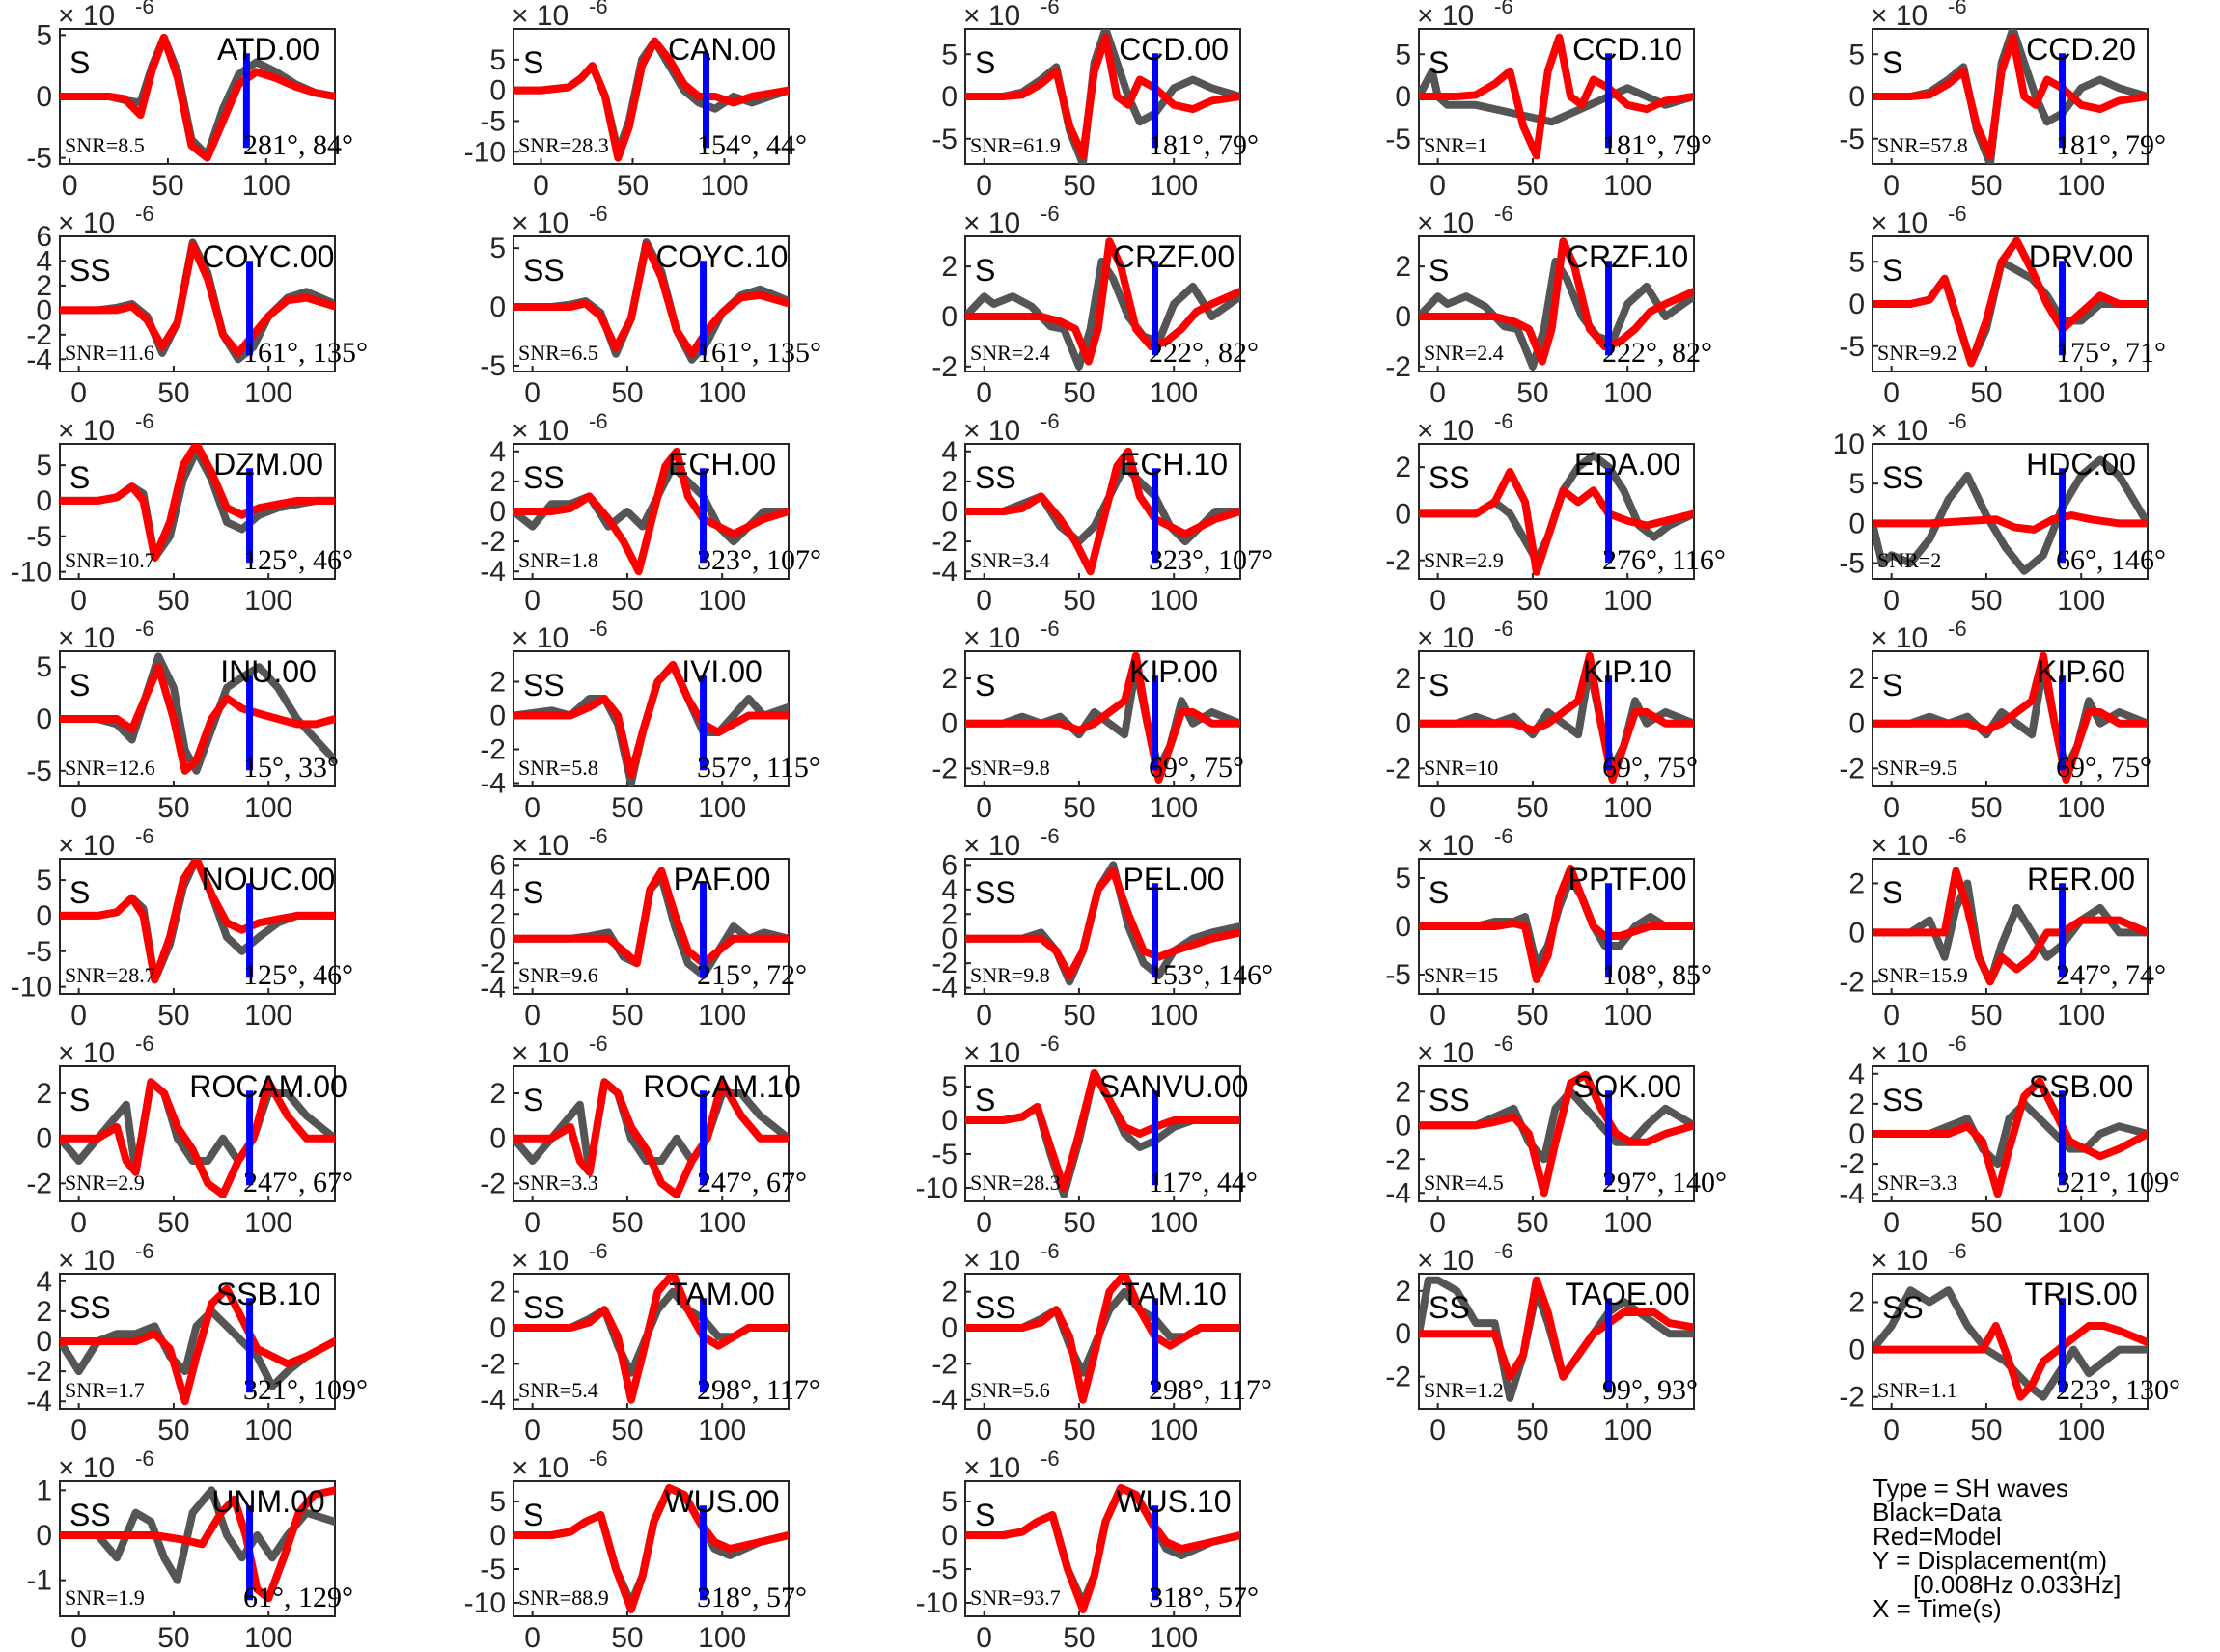 This screenshot has width=2220, height=1652. I want to click on angle-label: 247°, 74°, so click(2111, 975).